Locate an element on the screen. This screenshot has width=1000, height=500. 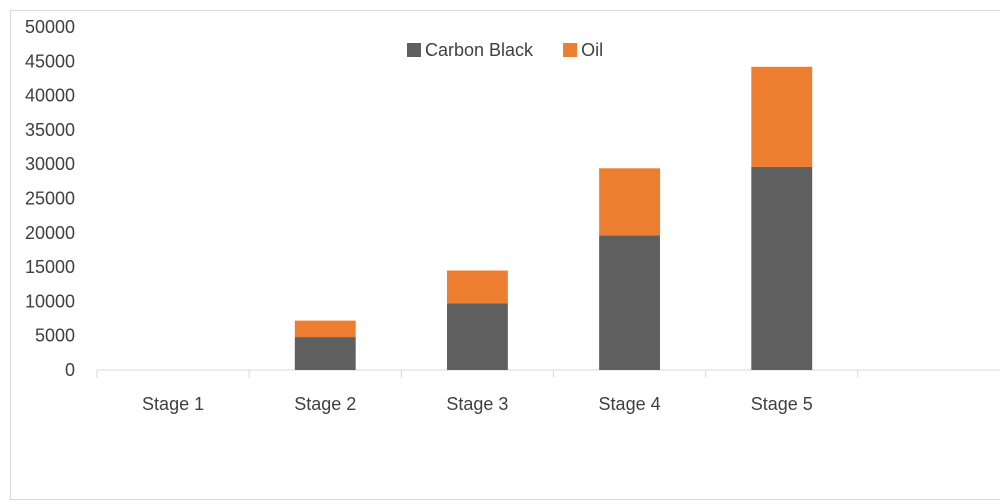
y-tick-label-9: 45000 is located at coordinates (50, 61).